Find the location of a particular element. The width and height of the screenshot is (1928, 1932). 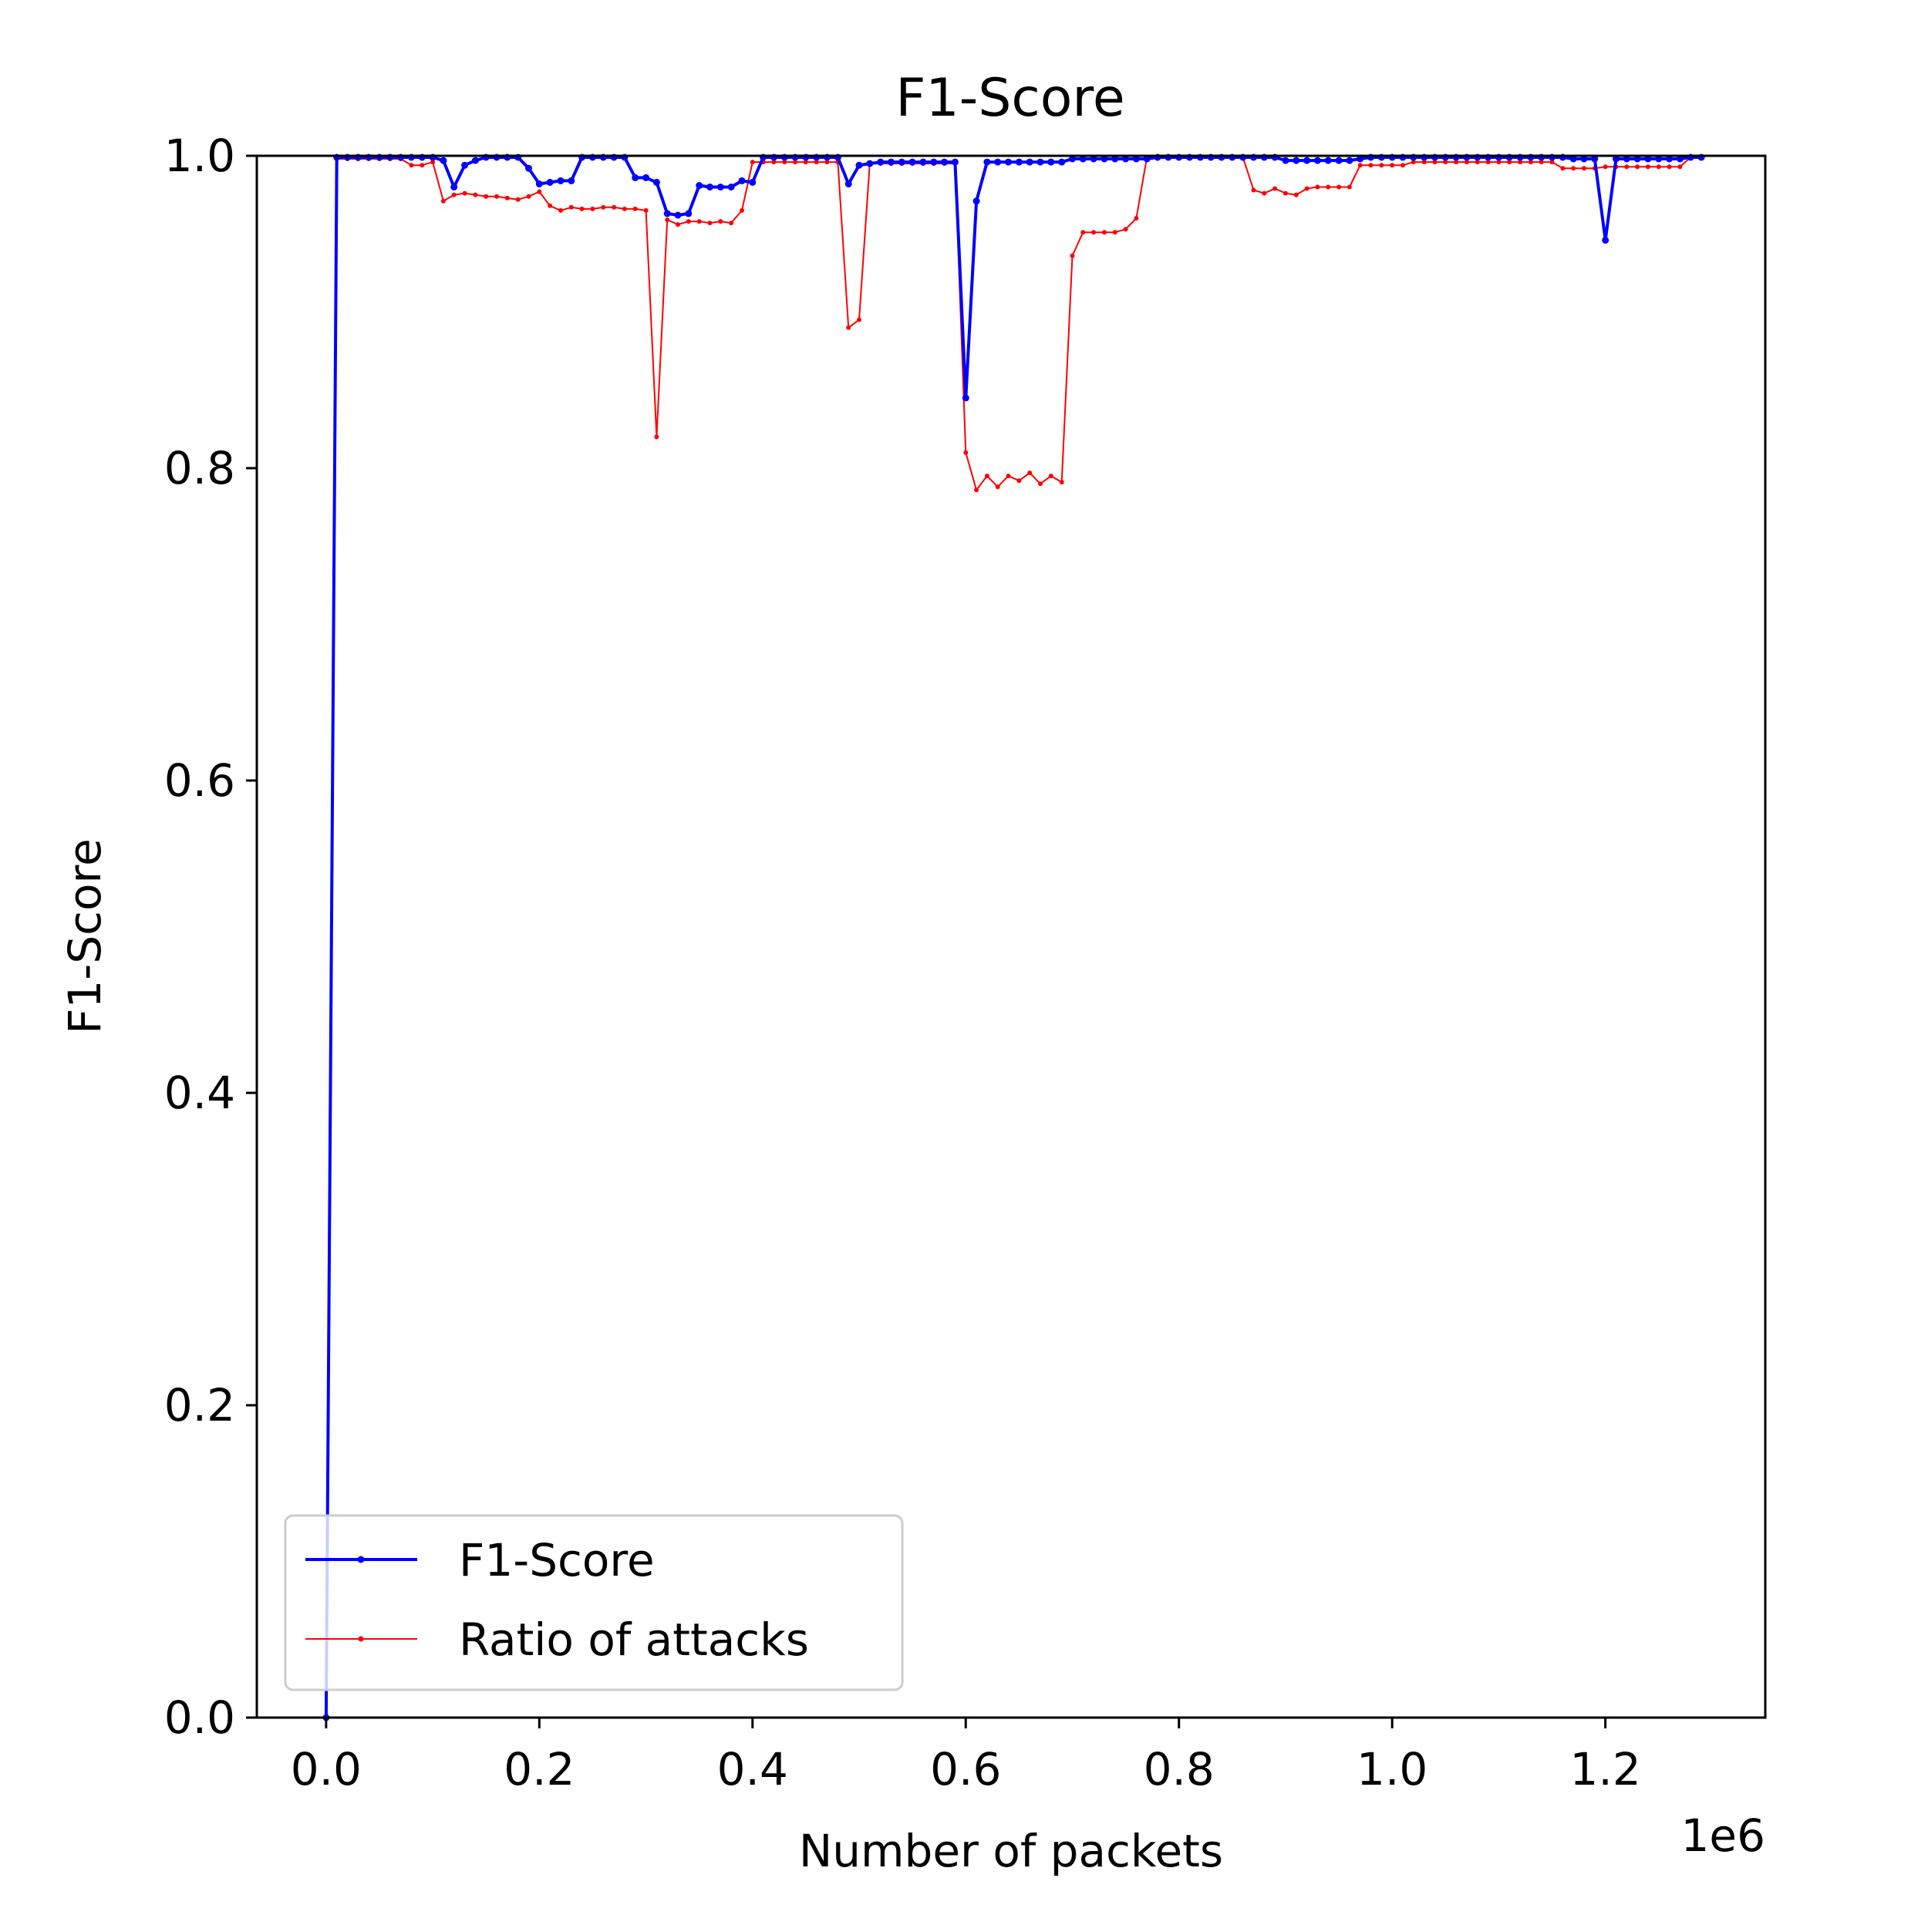

y-axis: 0.0 0.2 0.4 0.6 0.8 1.0 is located at coordinates (211, 937).